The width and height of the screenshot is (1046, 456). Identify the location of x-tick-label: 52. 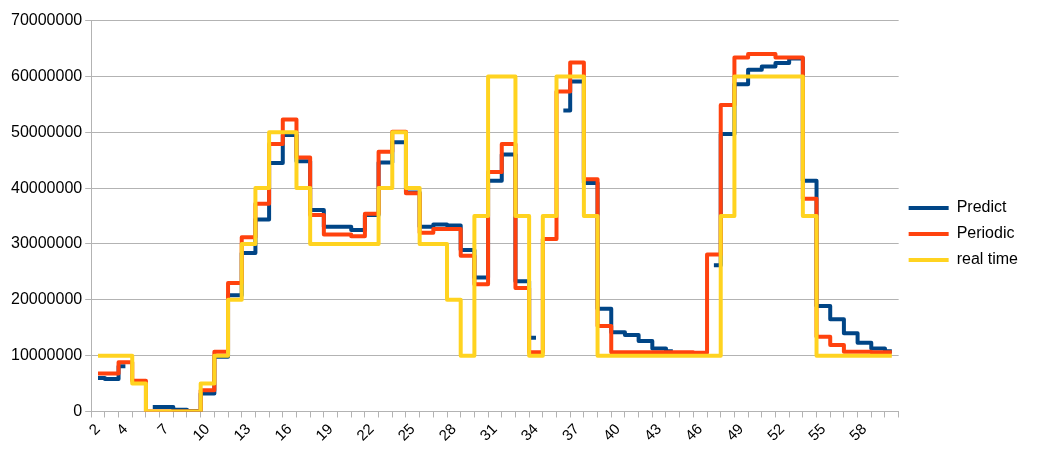
(775, 431).